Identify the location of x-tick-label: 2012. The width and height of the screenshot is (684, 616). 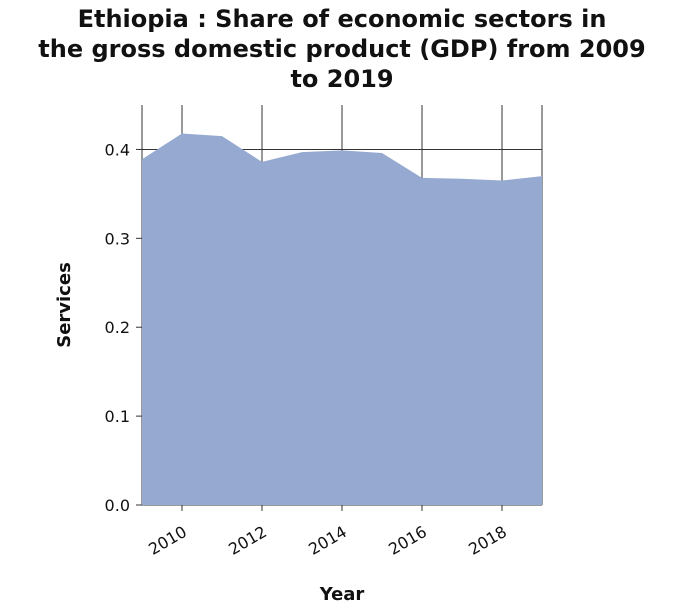
(247, 540).